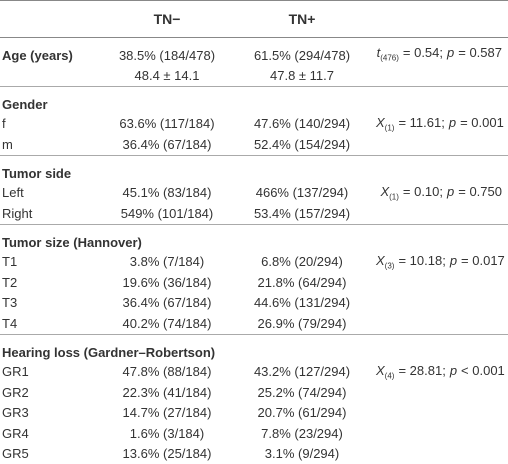  I want to click on value-cell: 43.2% (127/294), so click(302, 372).